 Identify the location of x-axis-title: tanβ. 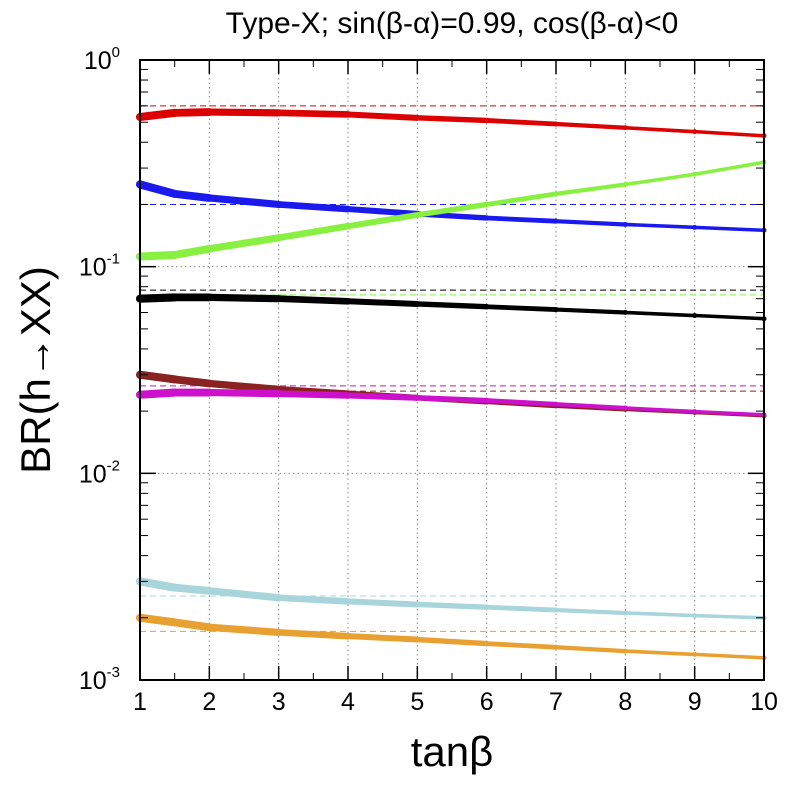
(452, 751).